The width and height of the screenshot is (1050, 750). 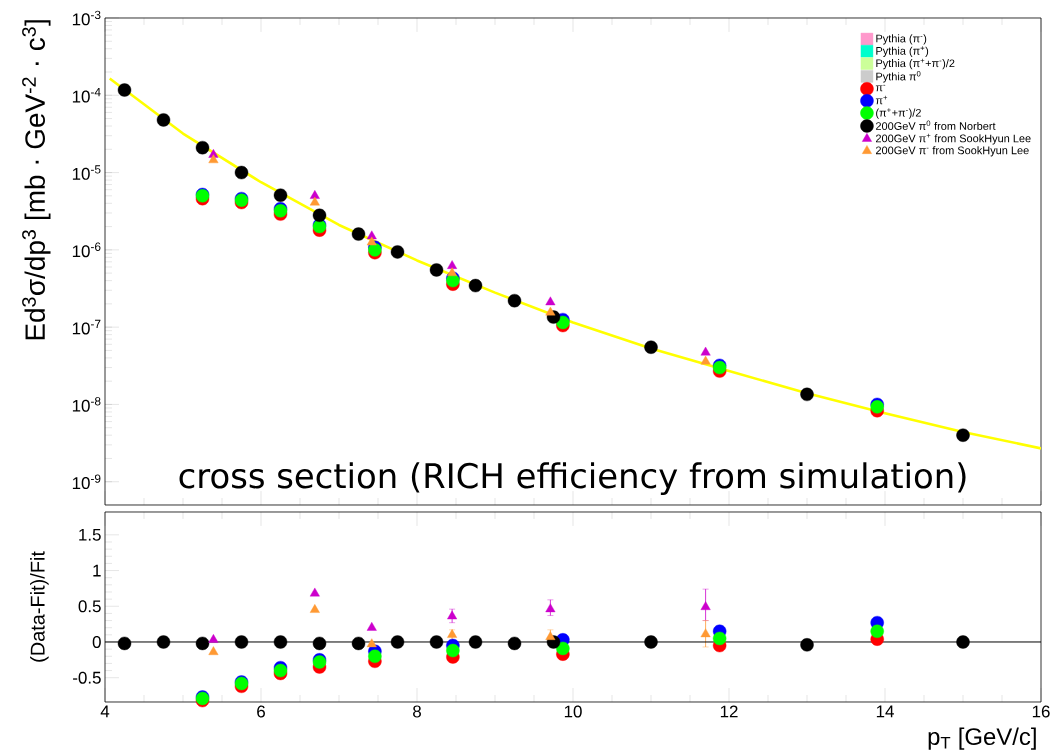 What do you see at coordinates (90, 534) in the screenshot?
I see `y-tick-label: 1.5` at bounding box center [90, 534].